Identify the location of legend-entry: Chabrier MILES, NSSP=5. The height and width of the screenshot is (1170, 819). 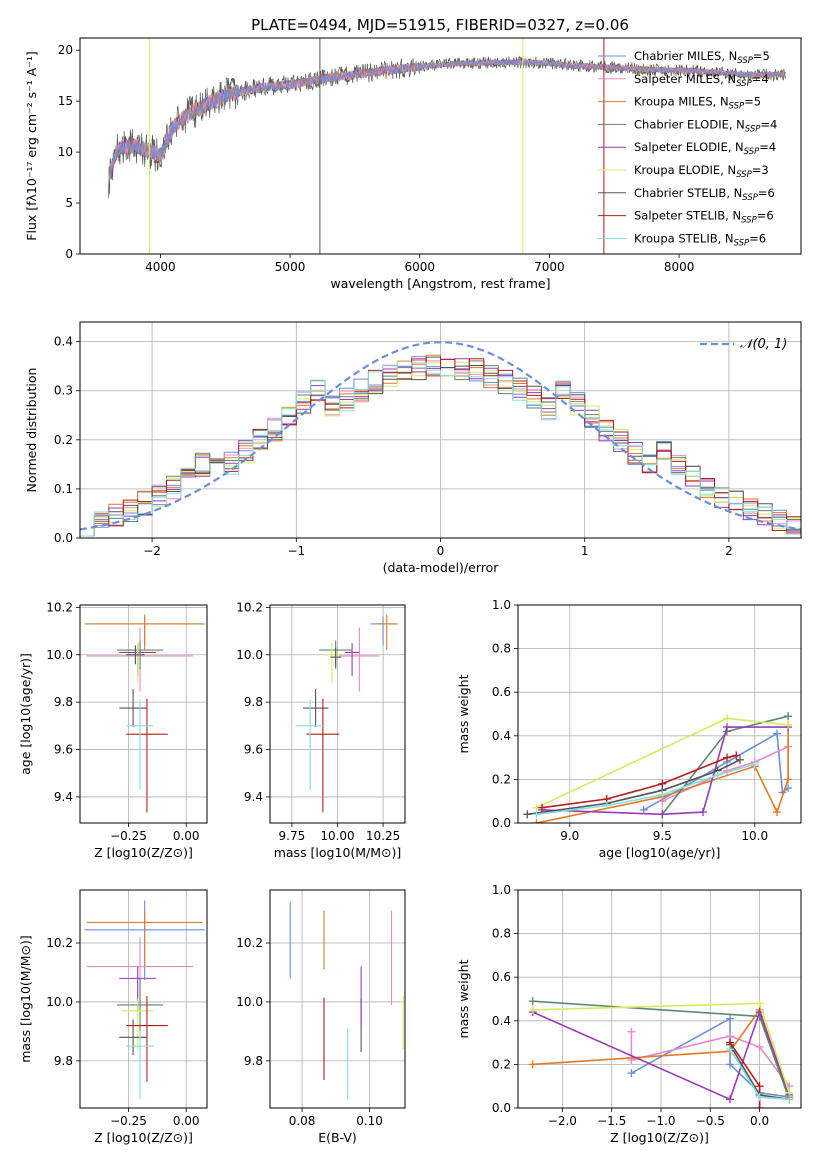
(702, 57).